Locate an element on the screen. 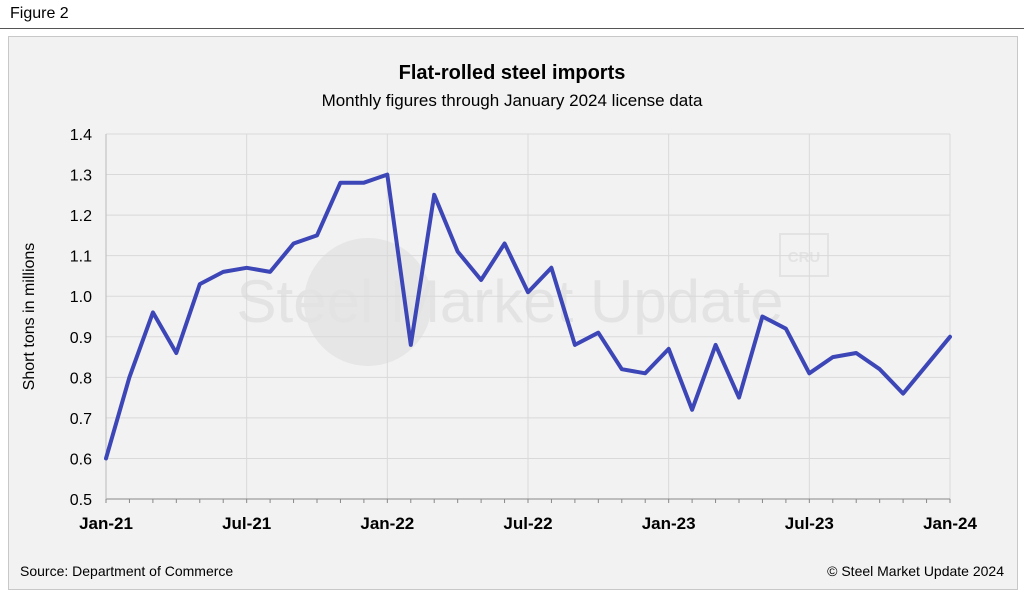 This screenshot has width=1024, height=596. chart-title: Flat-rolled steel imports is located at coordinates (512, 73).